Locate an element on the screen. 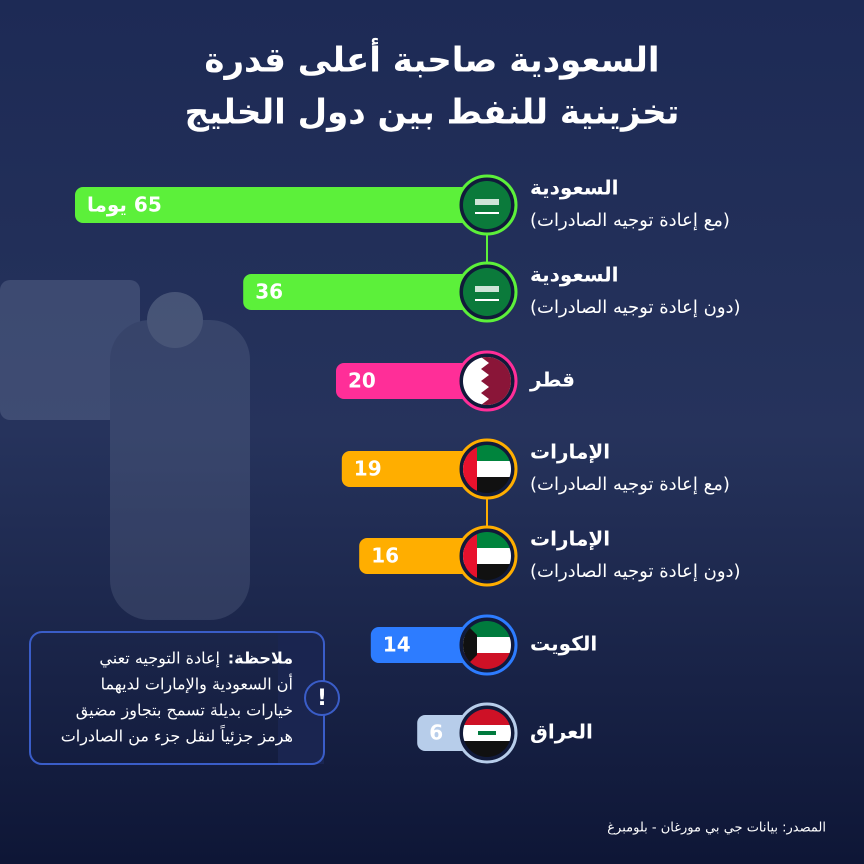  value-label: 14 is located at coordinates (397, 645).